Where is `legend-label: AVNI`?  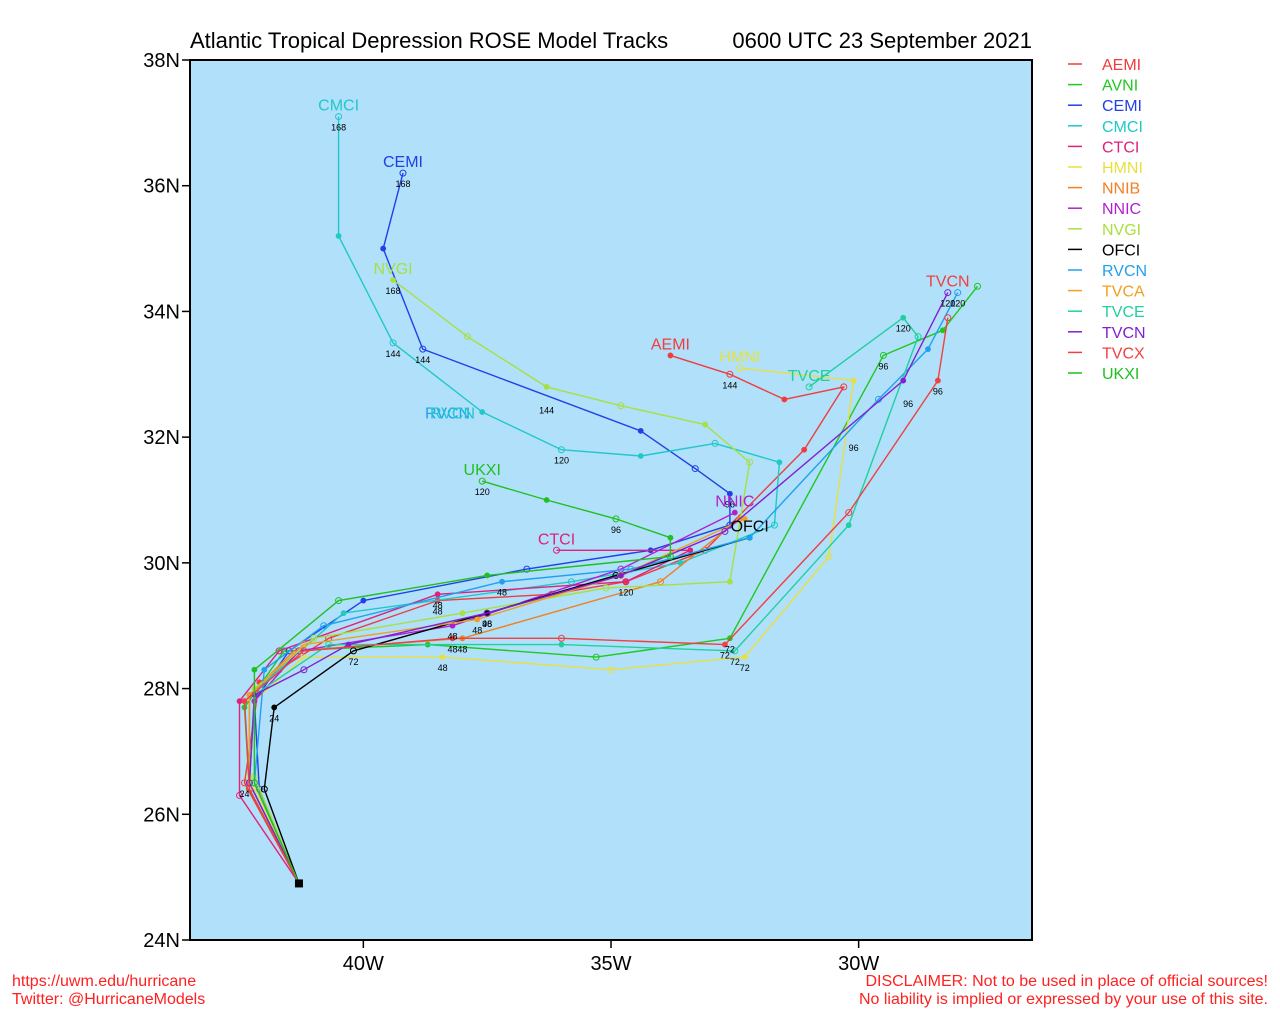
legend-label: AVNI is located at coordinates (1120, 86).